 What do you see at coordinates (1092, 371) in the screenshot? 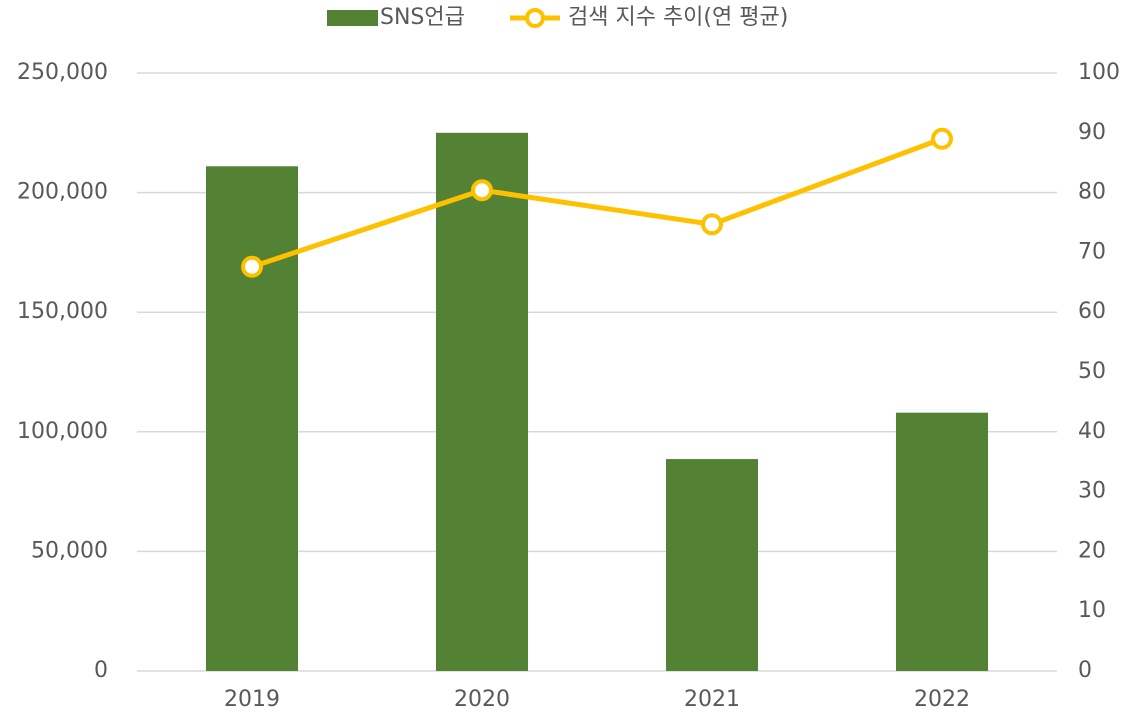
I see `y2-tick-label: 50` at bounding box center [1092, 371].